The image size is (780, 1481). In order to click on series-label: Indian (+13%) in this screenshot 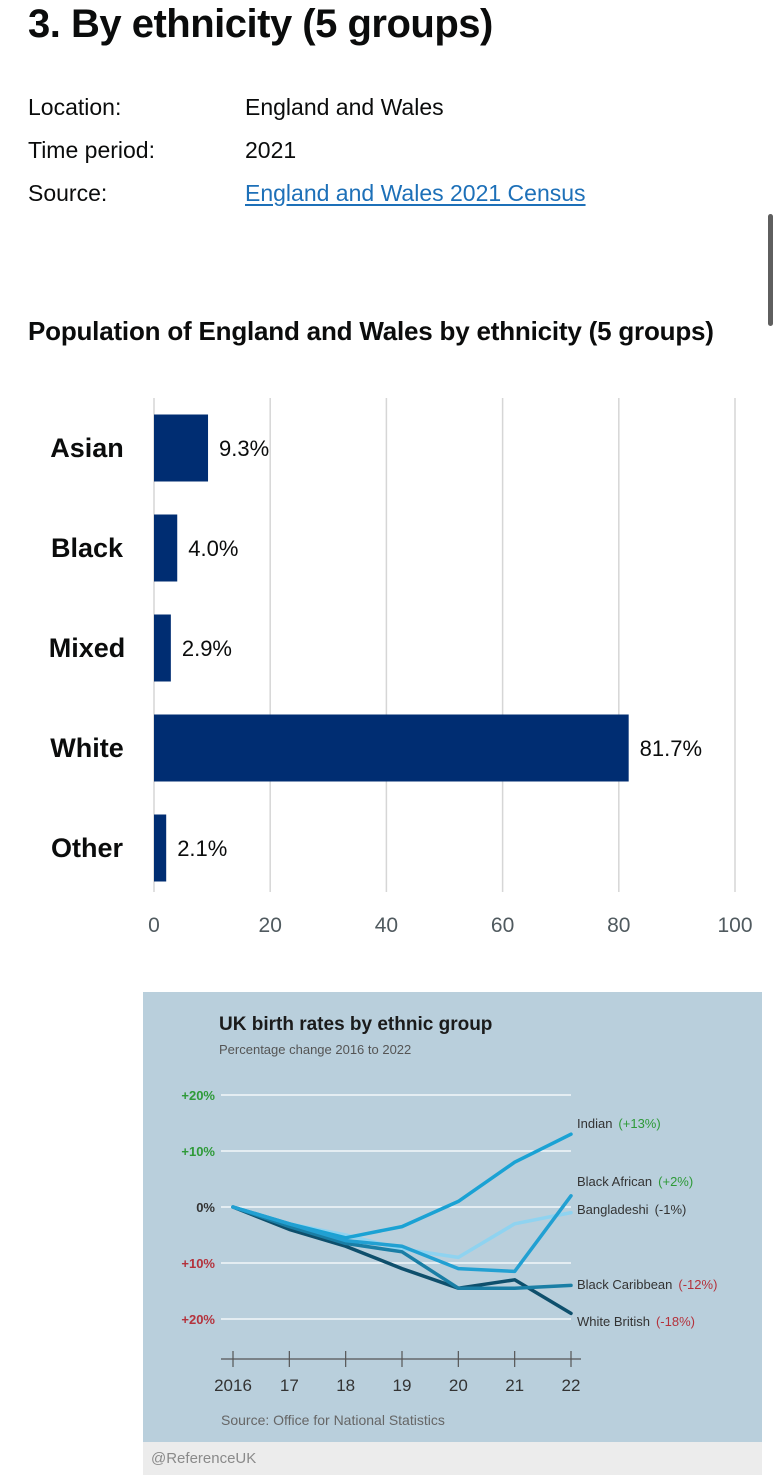, I will do `click(619, 1123)`.